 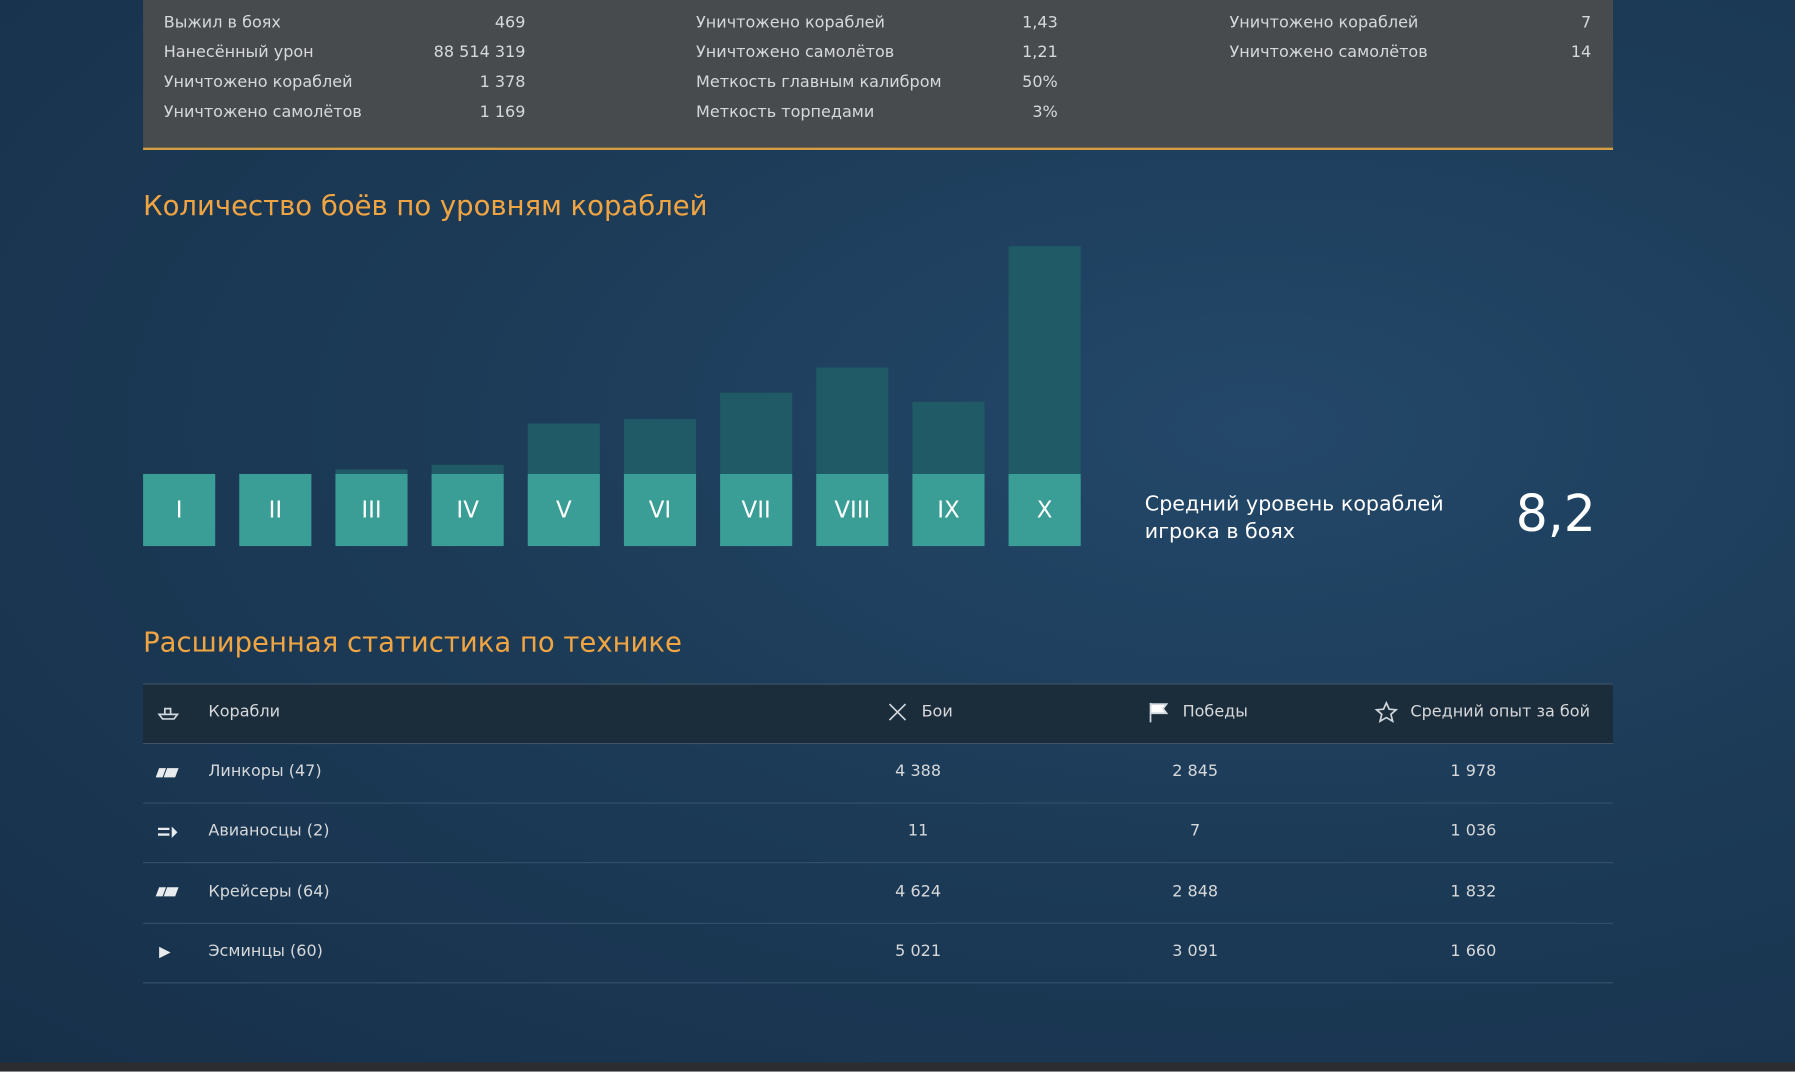 What do you see at coordinates (1040, 23) in the screenshot?
I see `stat-value: 1,43` at bounding box center [1040, 23].